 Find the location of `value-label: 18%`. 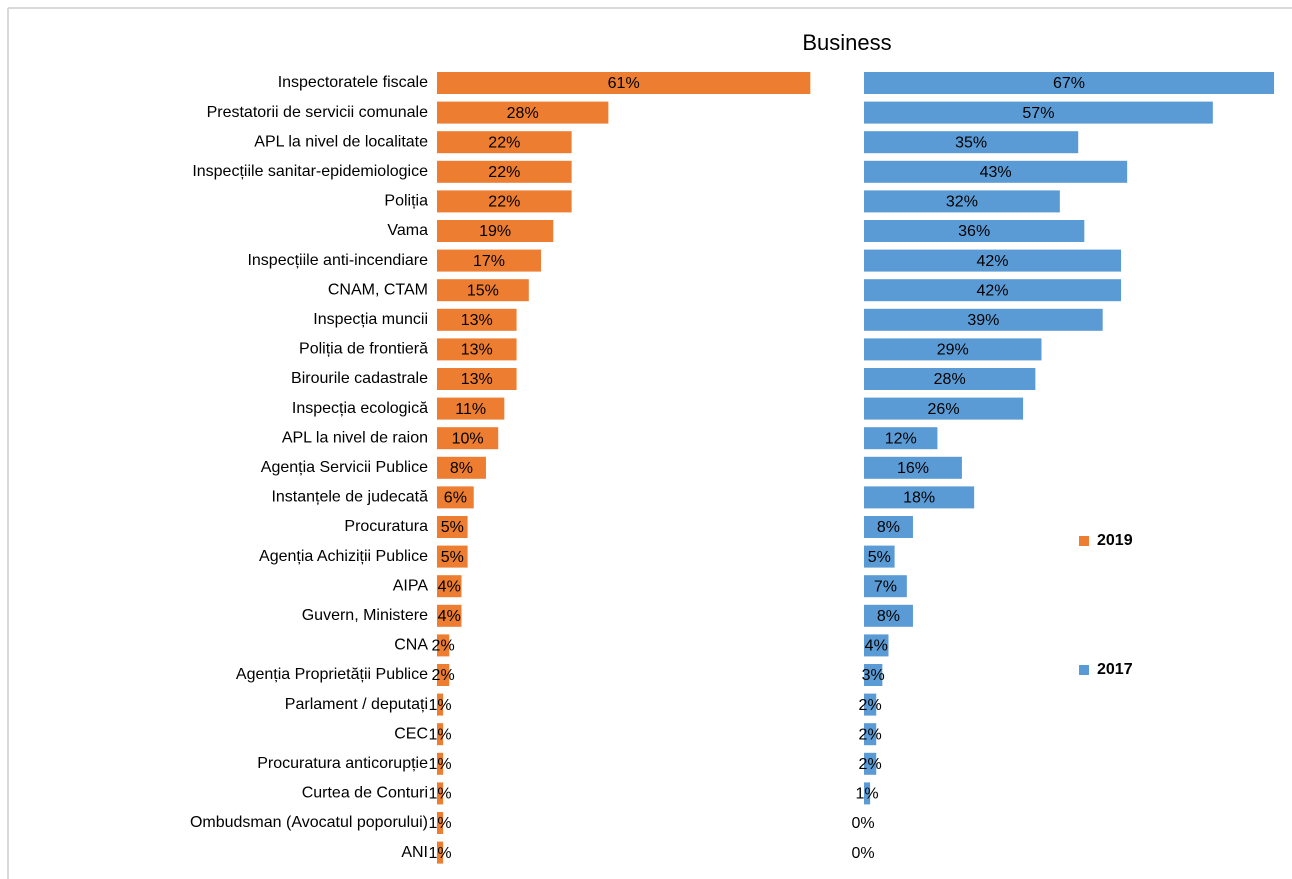

value-label: 18% is located at coordinates (919, 498).